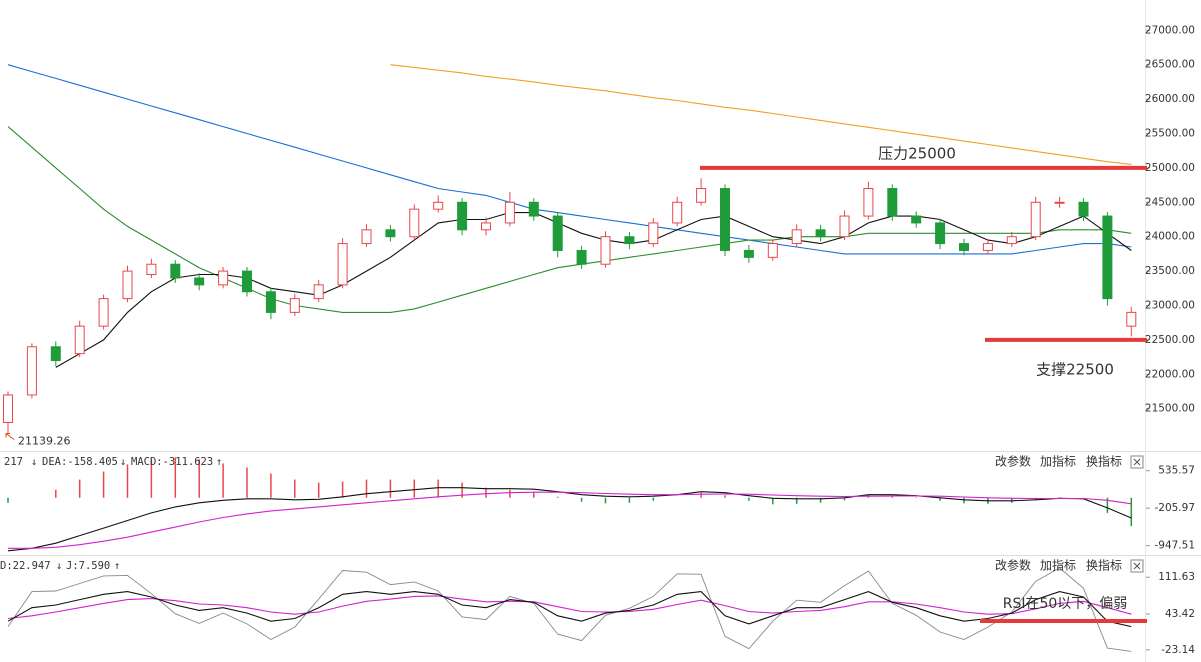  What do you see at coordinates (1075, 369) in the screenshot?
I see `level-label: 支撑22500` at bounding box center [1075, 369].